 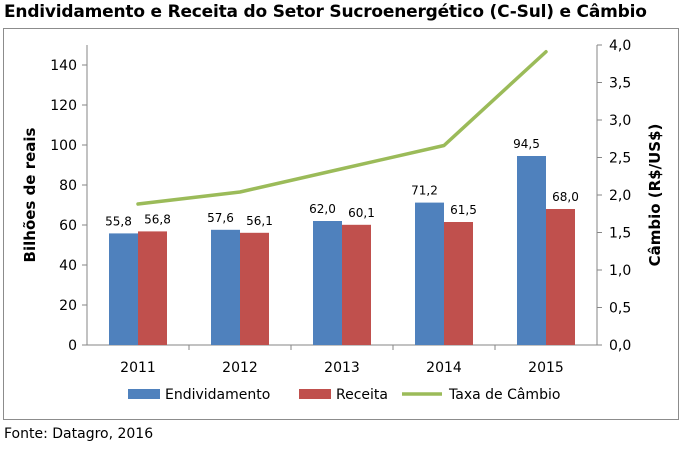 What do you see at coordinates (259, 221) in the screenshot?
I see `data-label: 56,1` at bounding box center [259, 221].